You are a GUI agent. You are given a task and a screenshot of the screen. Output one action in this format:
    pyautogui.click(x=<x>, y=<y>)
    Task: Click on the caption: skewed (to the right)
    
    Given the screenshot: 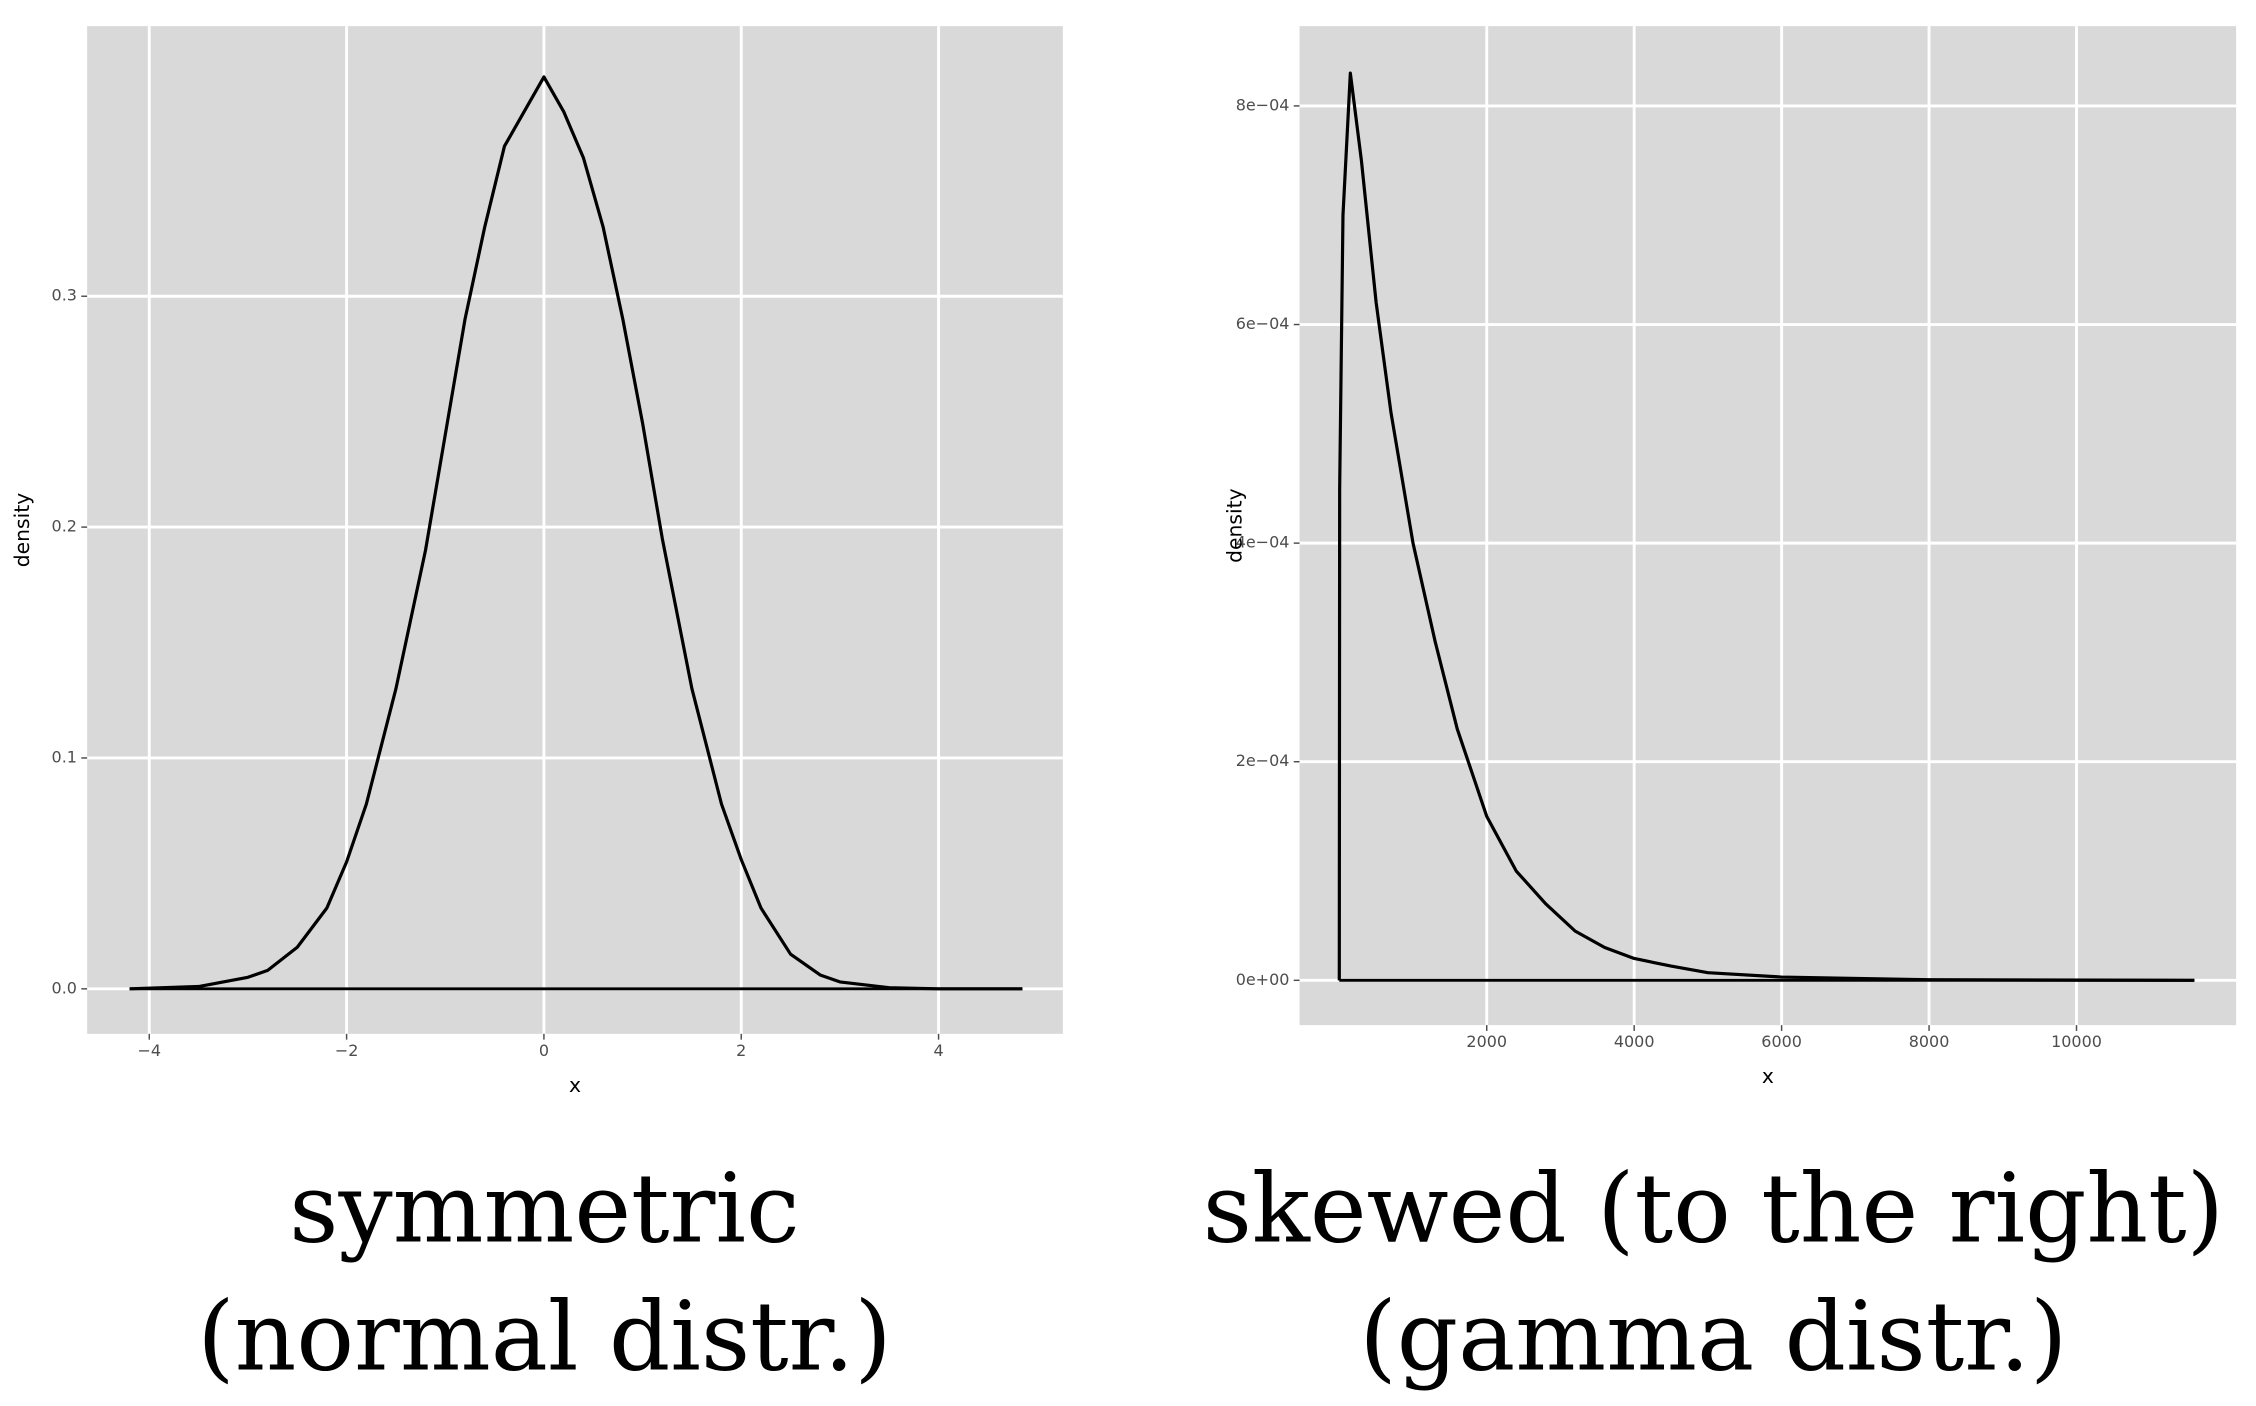 What is the action you would take?
    pyautogui.click(x=1713, y=1208)
    